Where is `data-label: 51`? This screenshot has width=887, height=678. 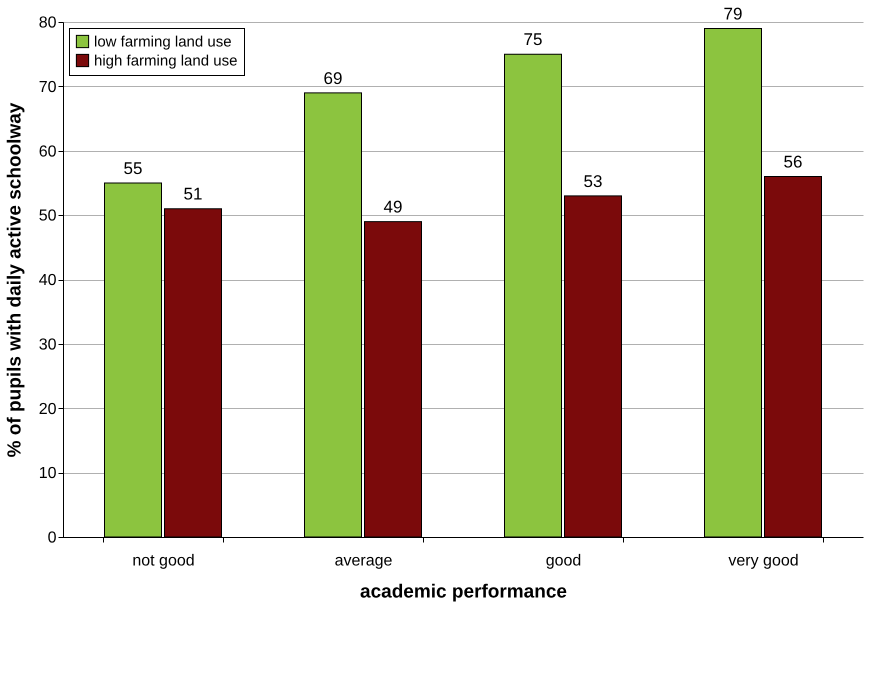 data-label: 51 is located at coordinates (193, 194).